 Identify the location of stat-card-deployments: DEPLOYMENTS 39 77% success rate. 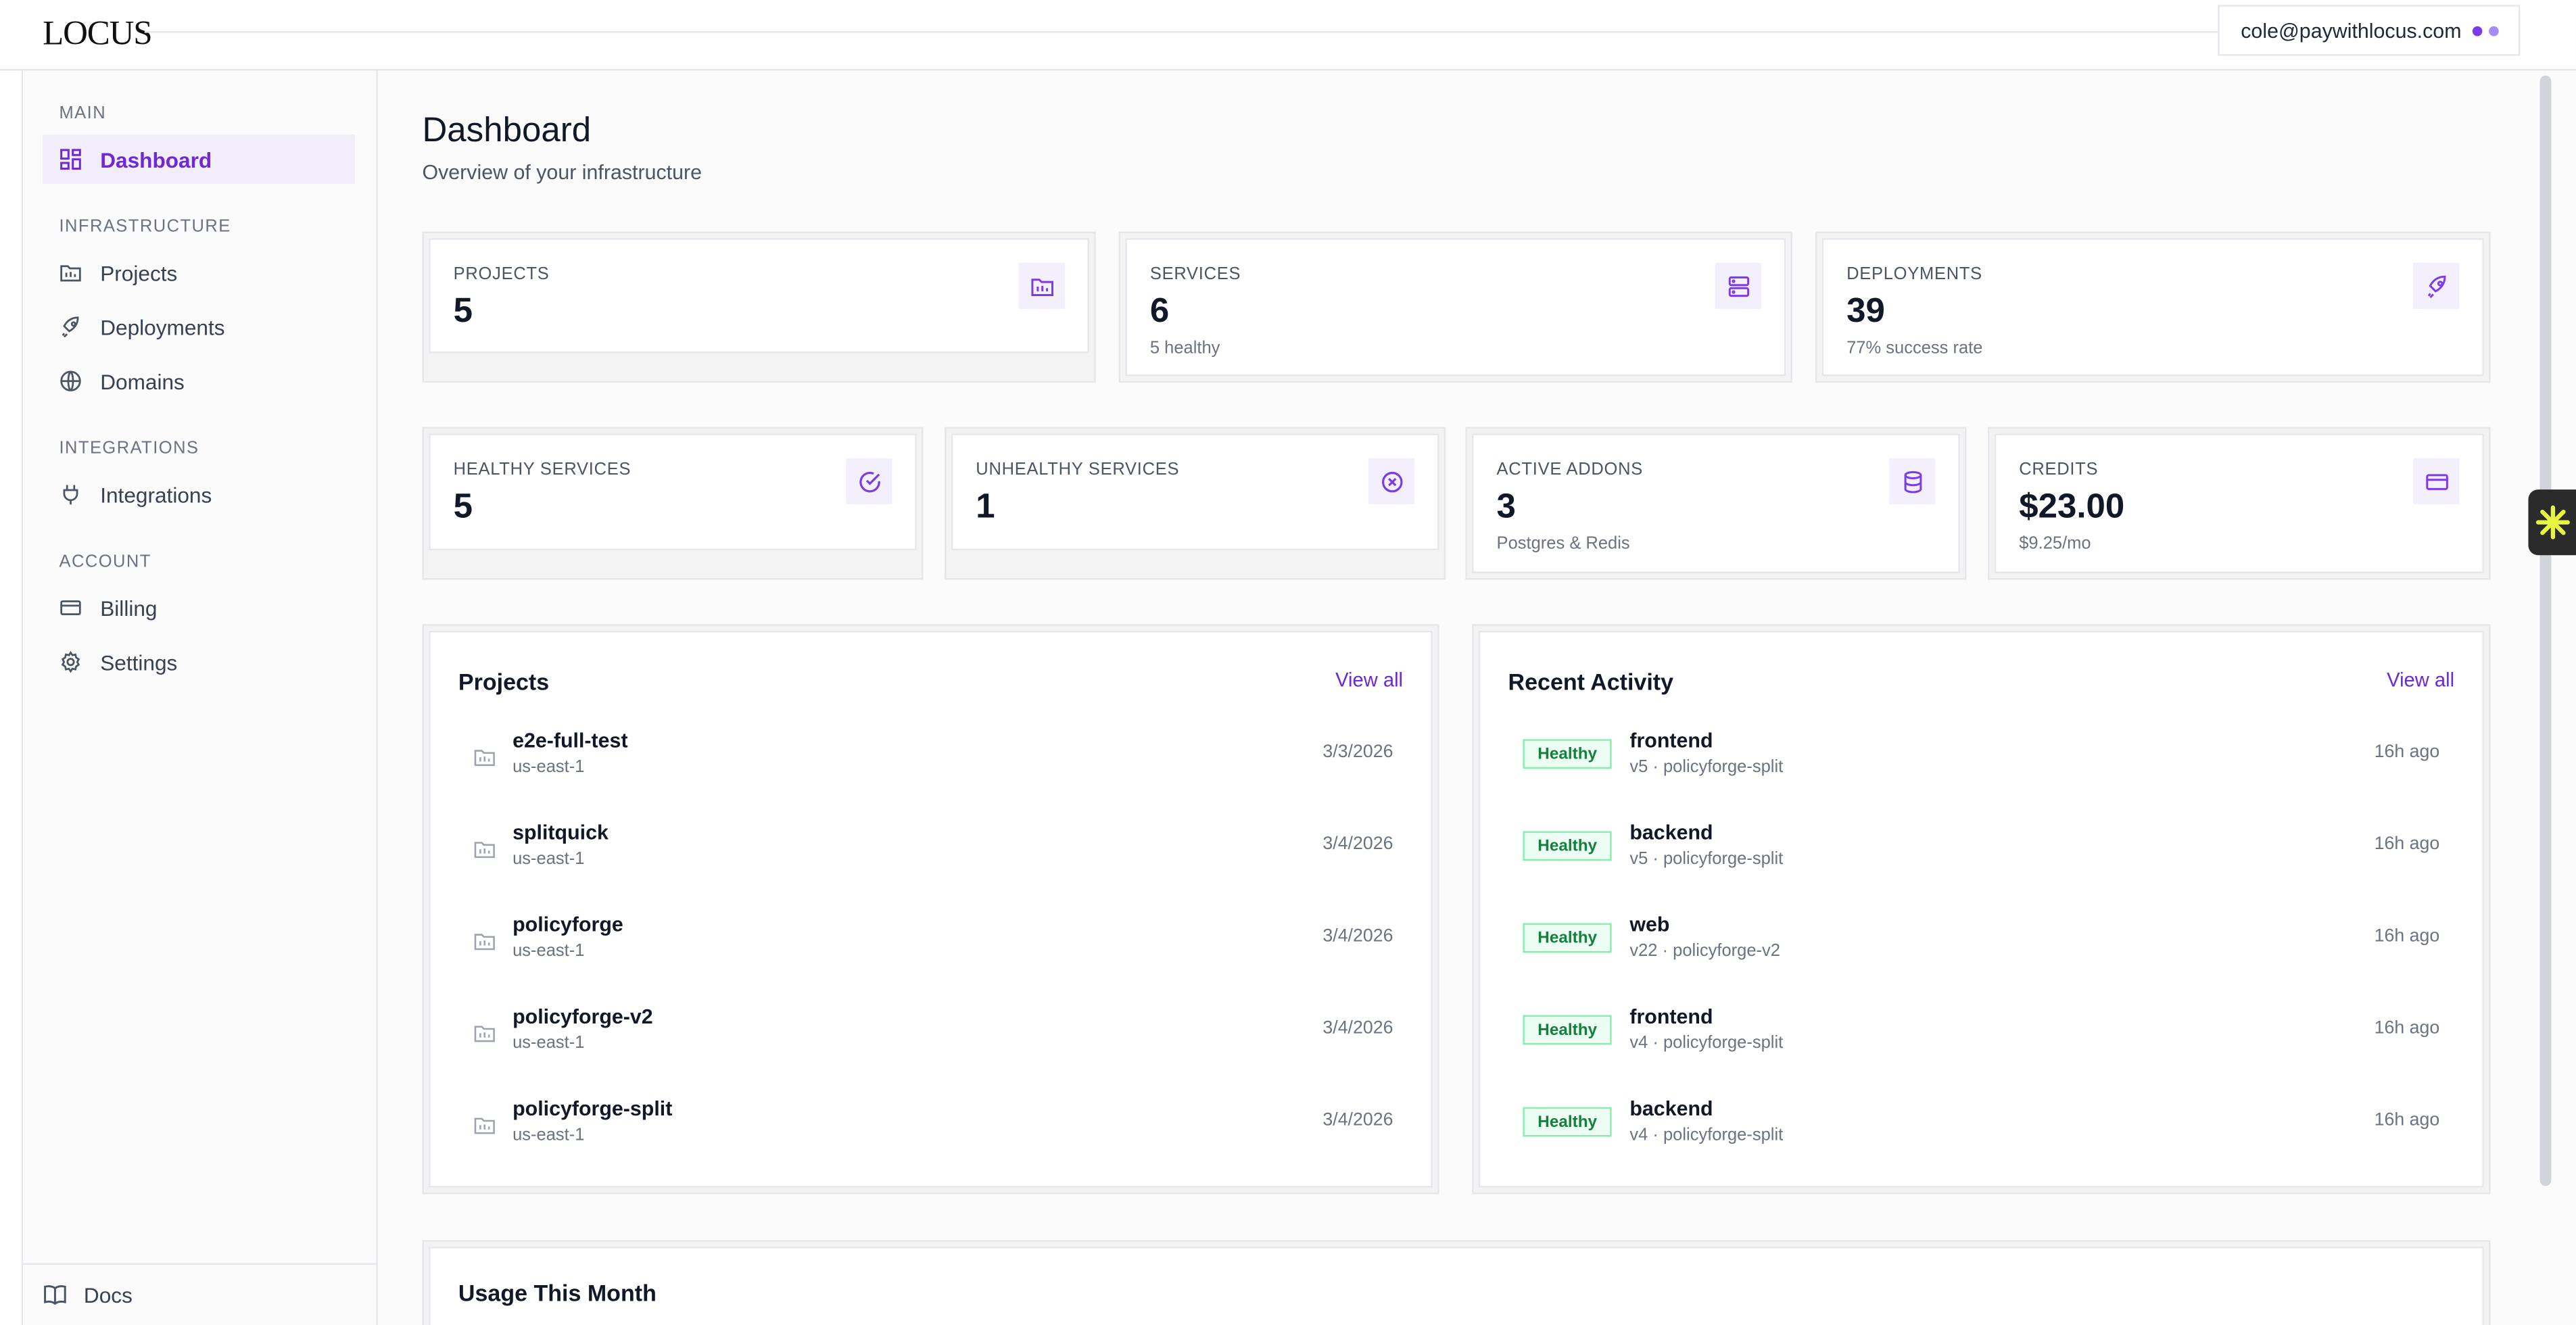
(2153, 307).